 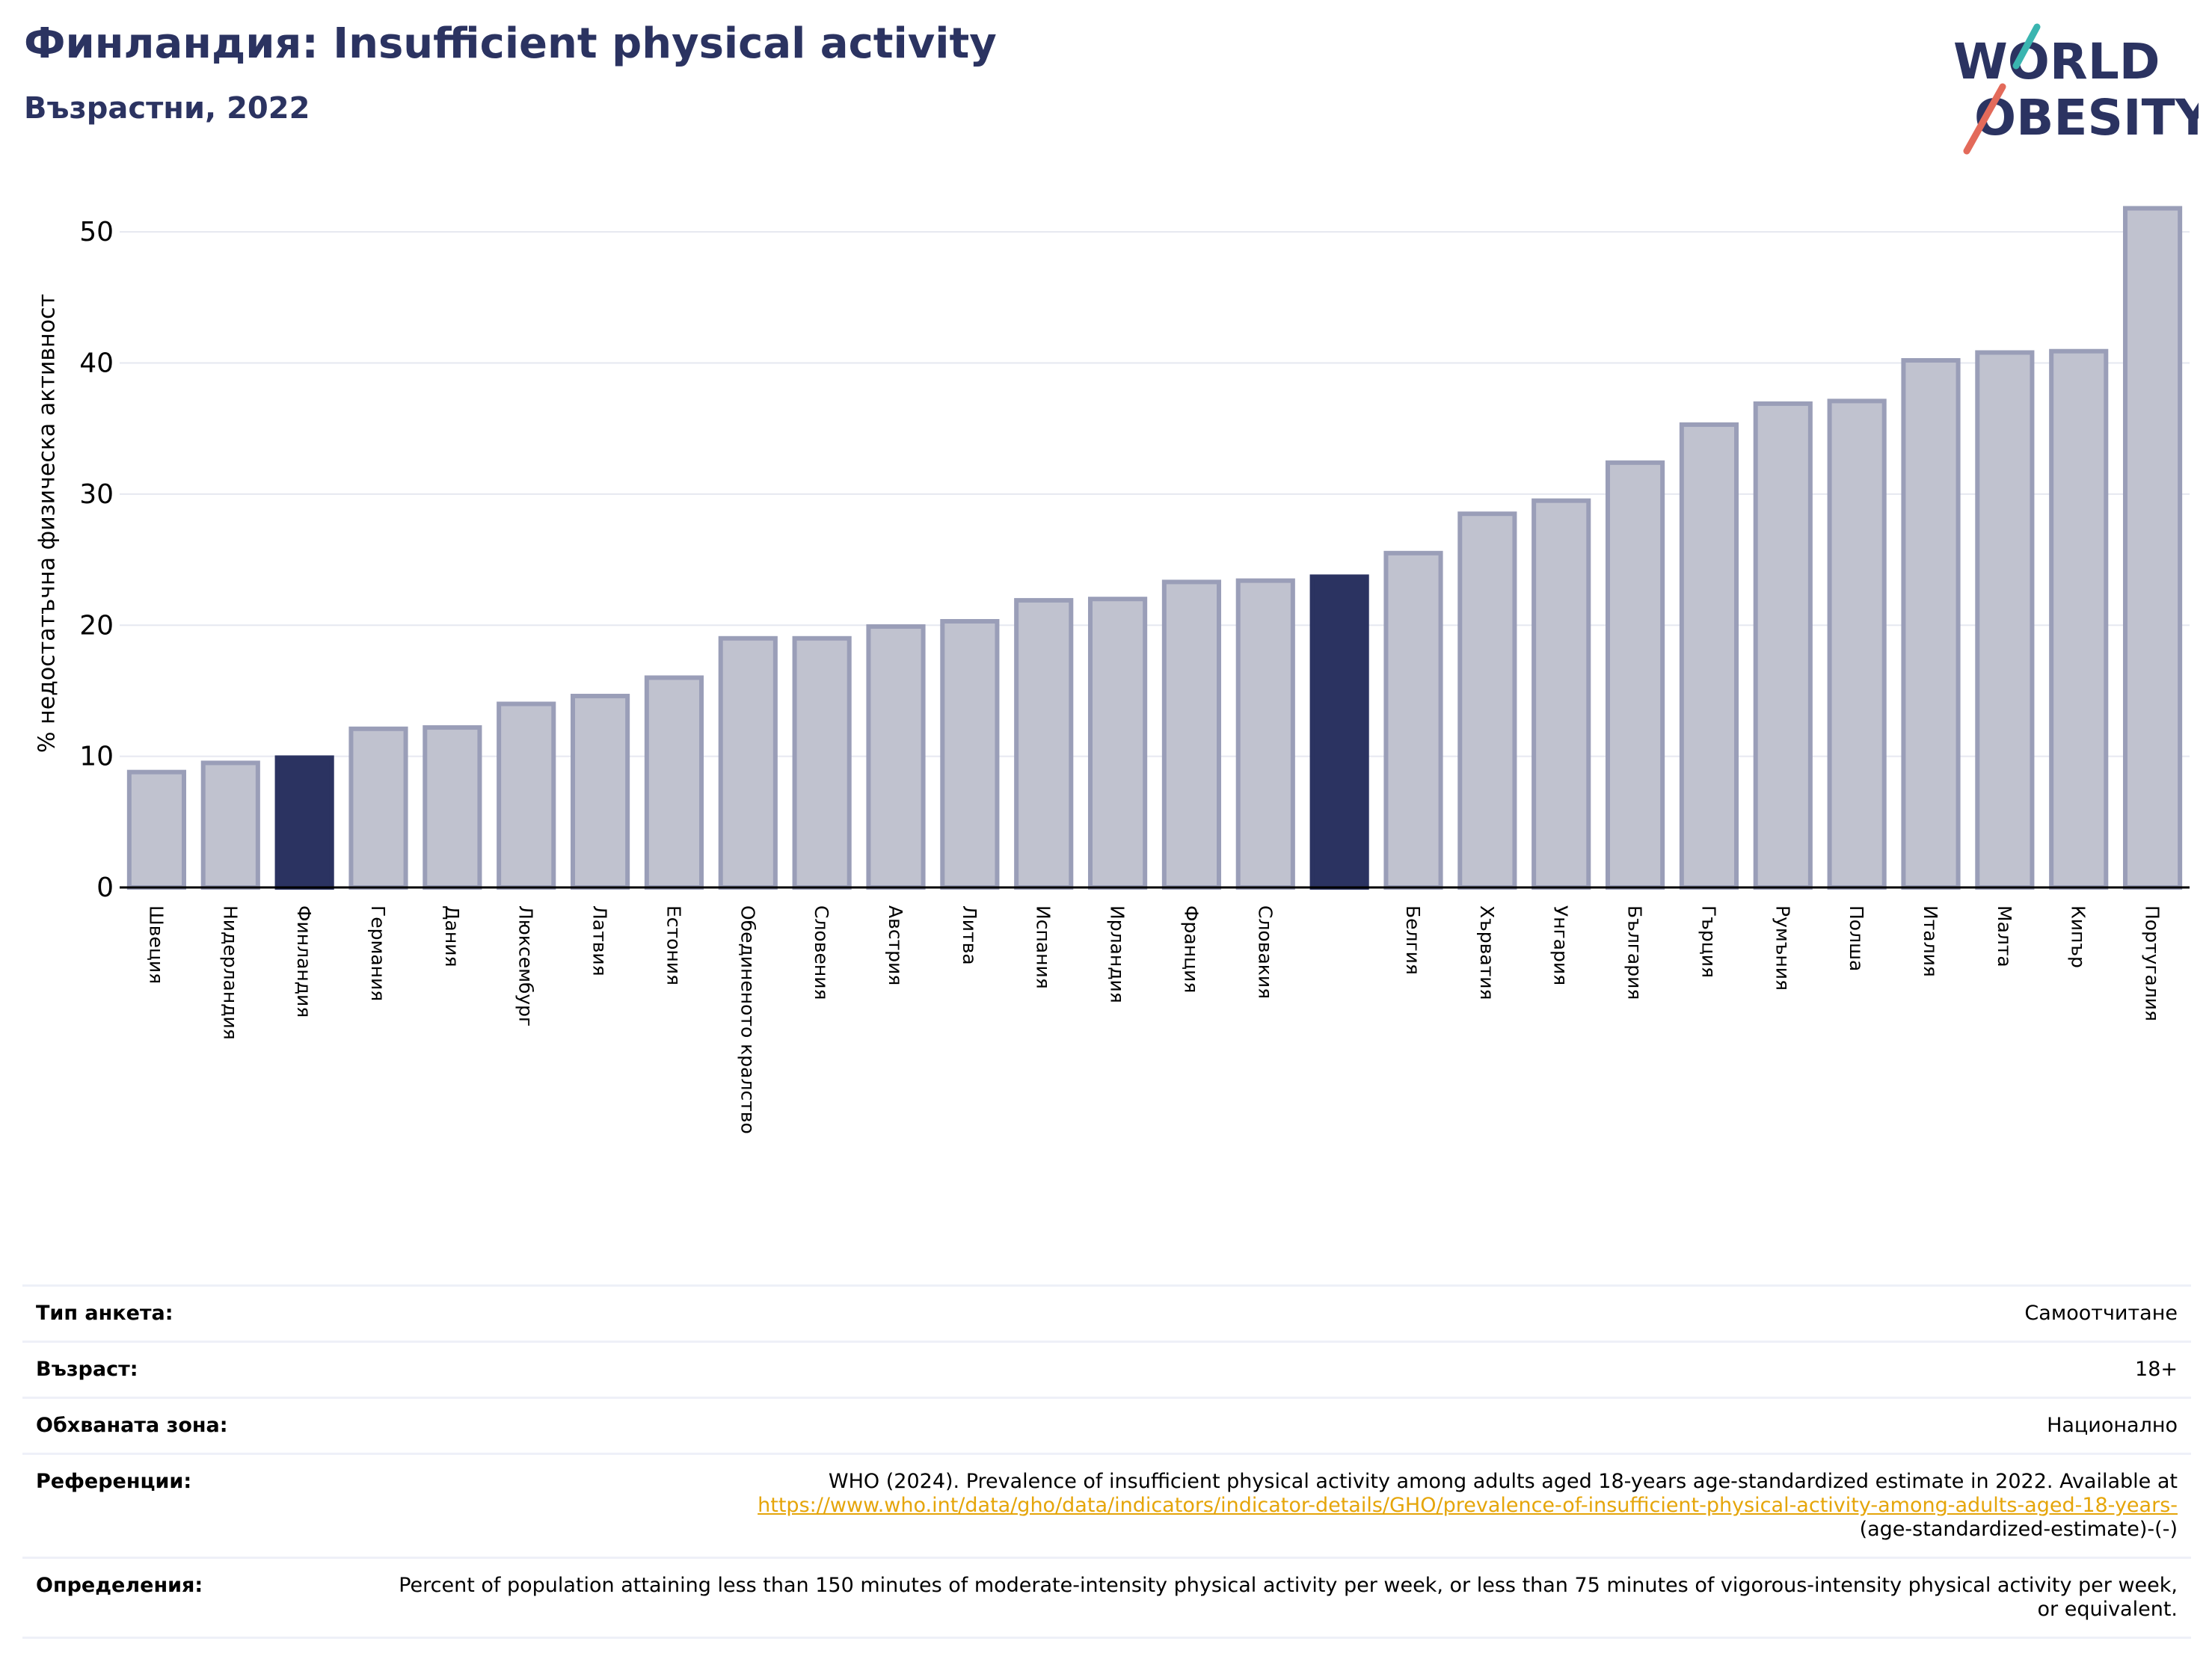 What do you see at coordinates (1635, 952) in the screenshot?
I see `x-tick-label: България` at bounding box center [1635, 952].